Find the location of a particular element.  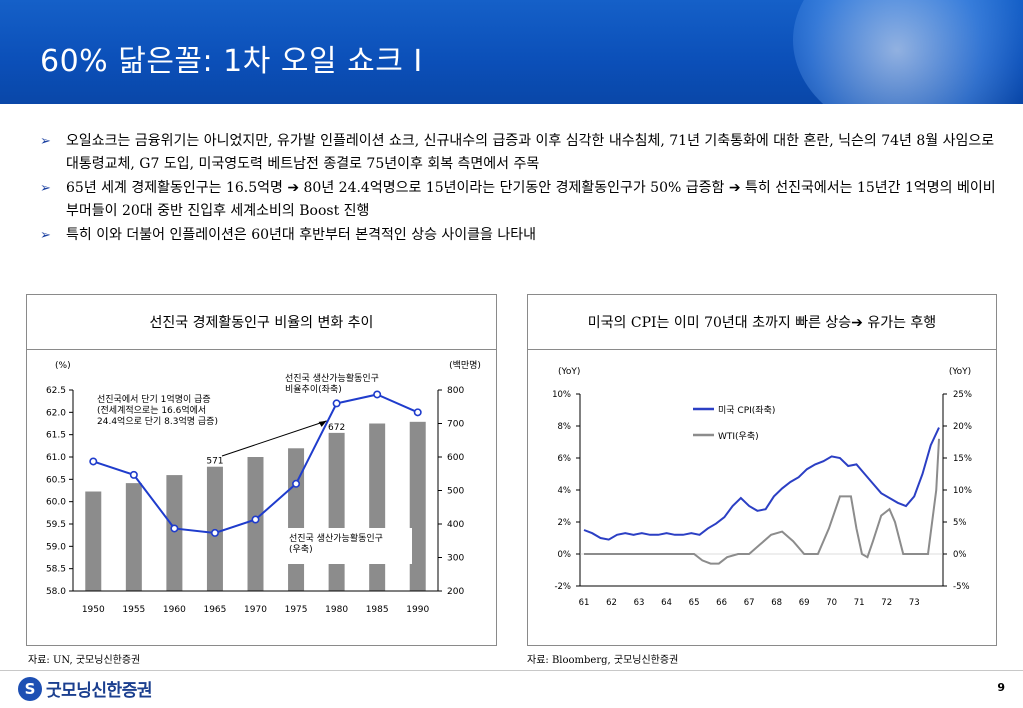

right-tick-label: 20% is located at coordinates (962, 427).